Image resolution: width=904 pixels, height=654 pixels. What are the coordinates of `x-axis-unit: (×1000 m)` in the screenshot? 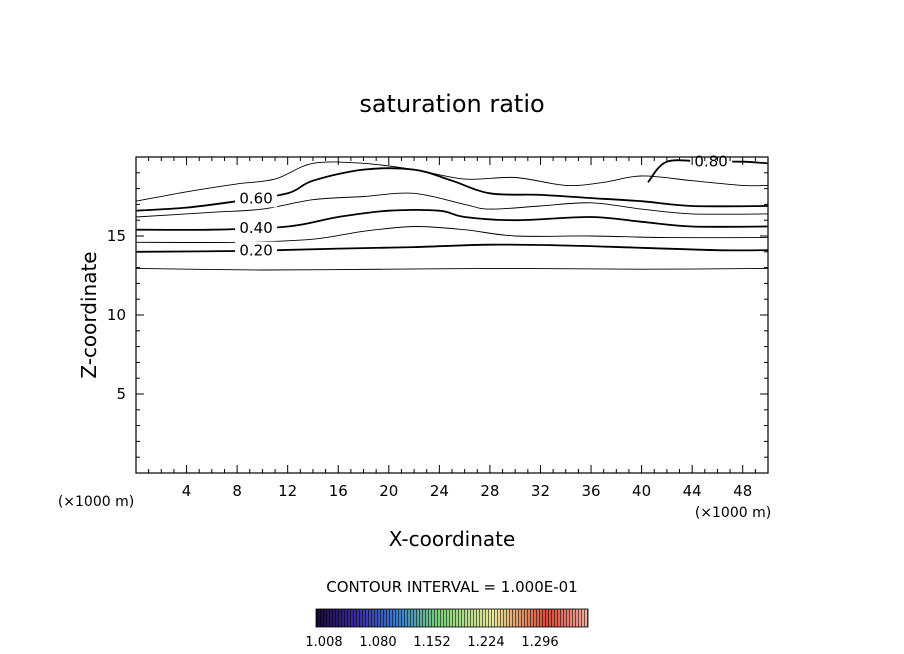 It's located at (733, 513).